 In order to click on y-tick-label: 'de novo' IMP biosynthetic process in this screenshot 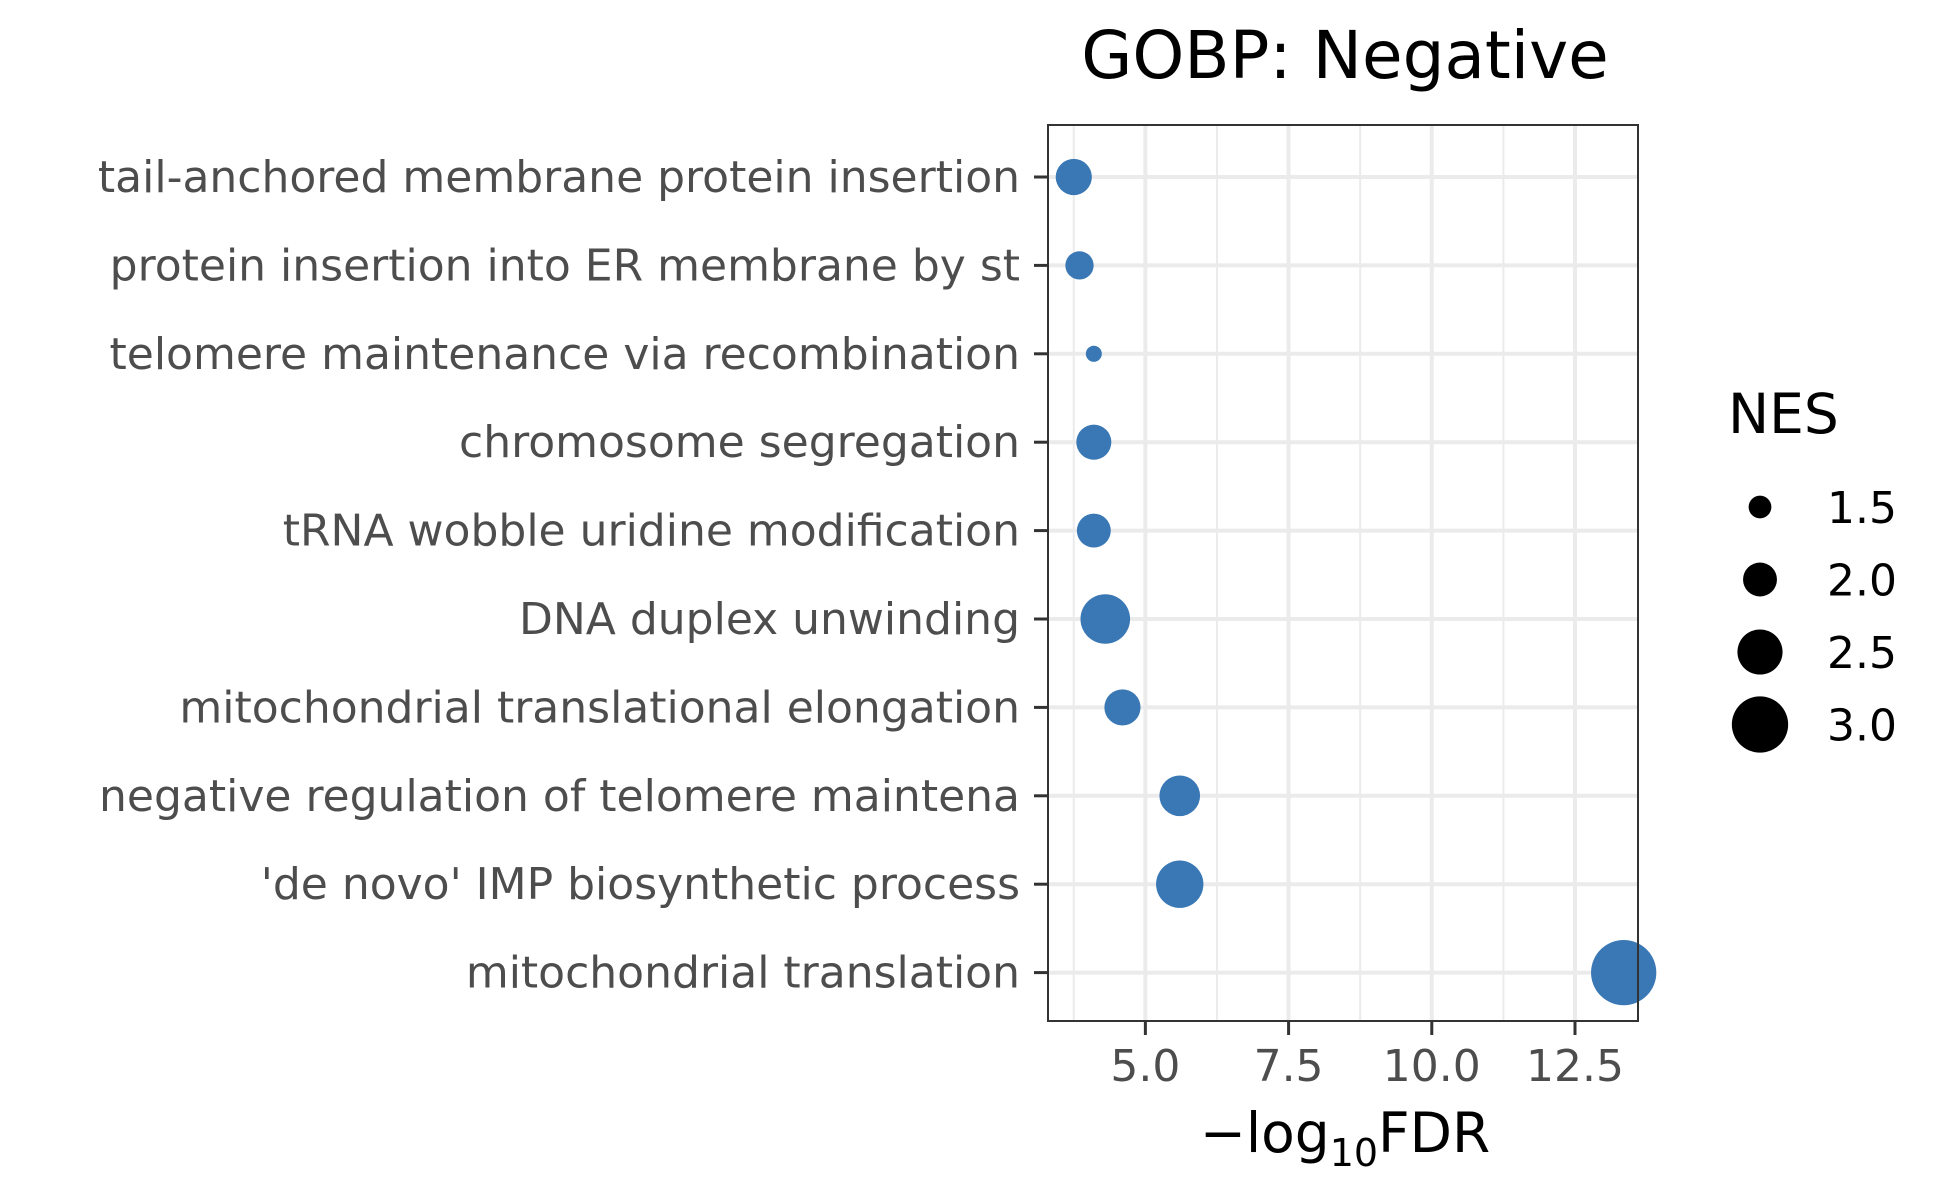, I will do `click(640, 884)`.